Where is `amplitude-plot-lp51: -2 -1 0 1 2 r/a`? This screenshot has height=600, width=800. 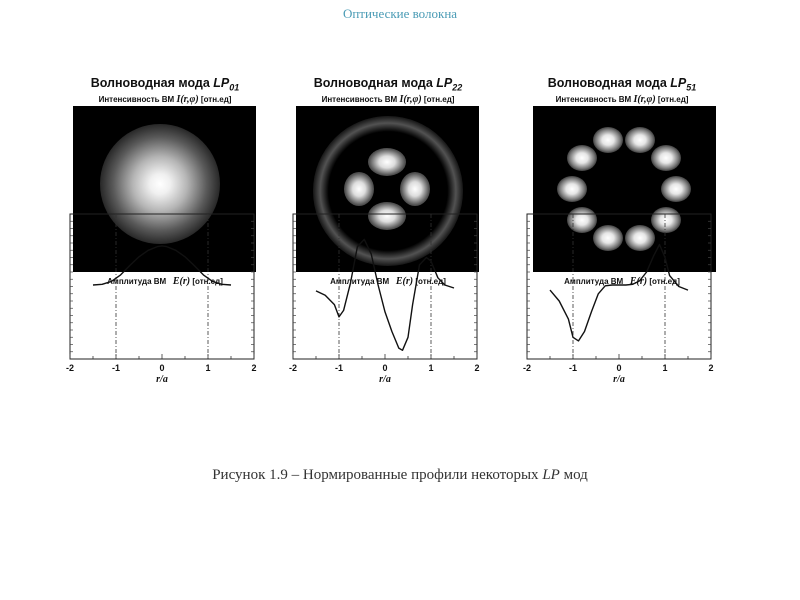
amplitude-plot-lp51: -2 -1 0 1 2 r/a is located at coordinates (618, 299).